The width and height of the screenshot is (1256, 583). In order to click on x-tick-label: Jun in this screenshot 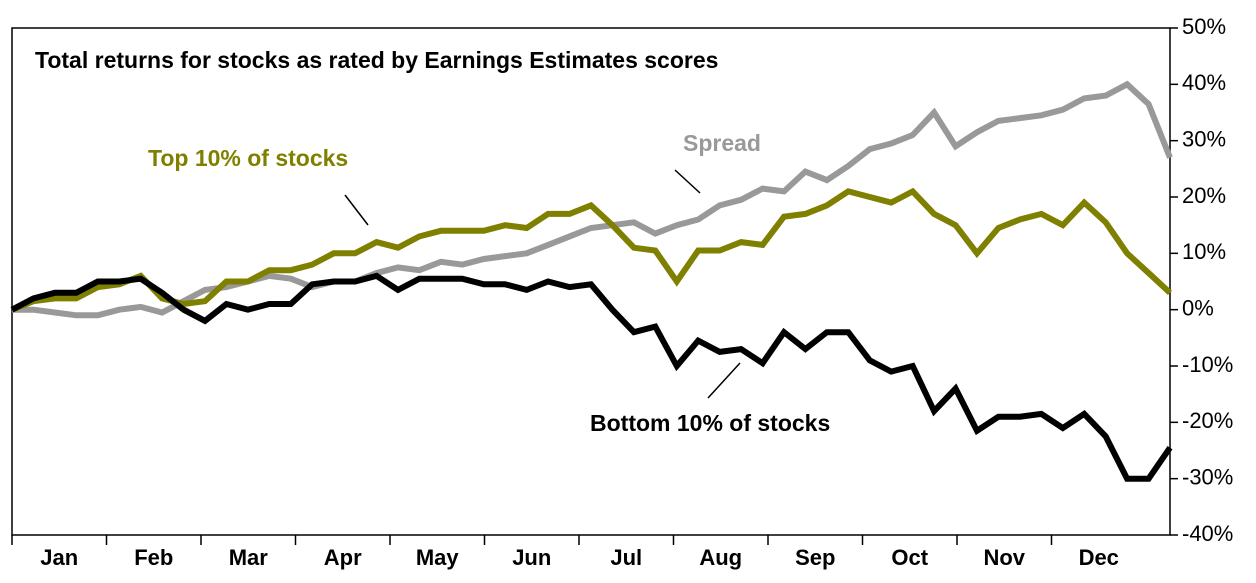, I will do `click(531, 557)`.